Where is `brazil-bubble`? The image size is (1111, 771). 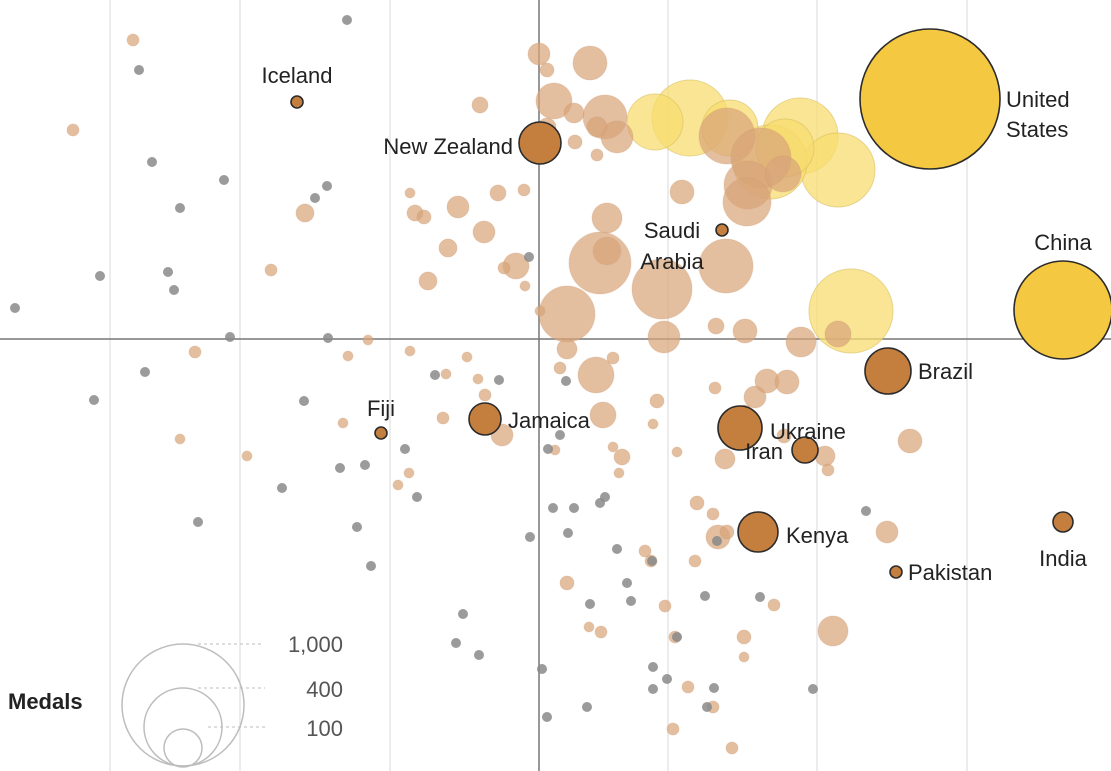 brazil-bubble is located at coordinates (888, 371).